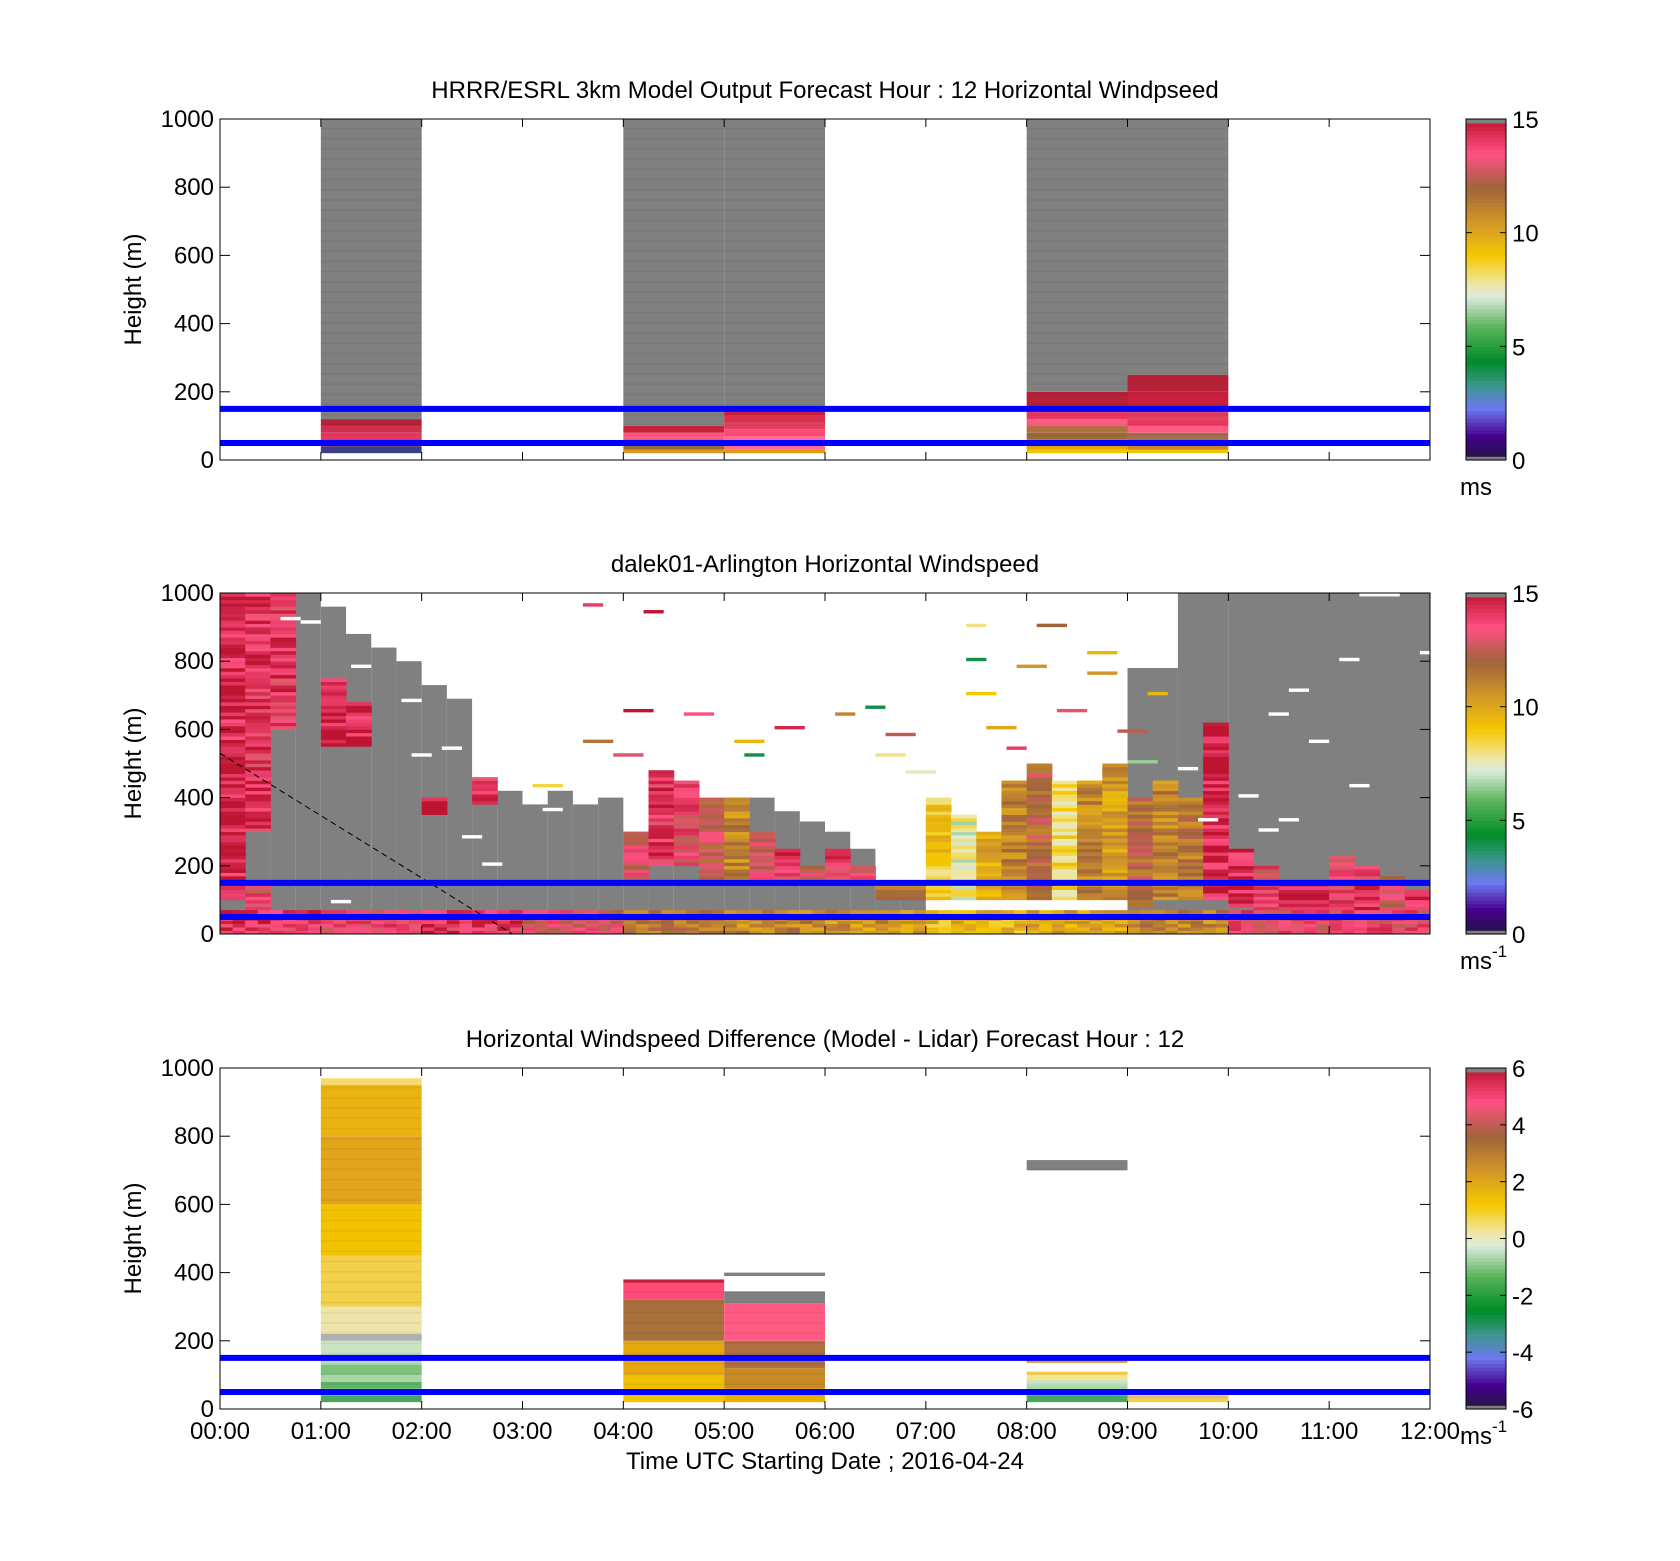  Describe the element at coordinates (1518, 461) in the screenshot. I see `colorbar-tick-label: 0` at that location.